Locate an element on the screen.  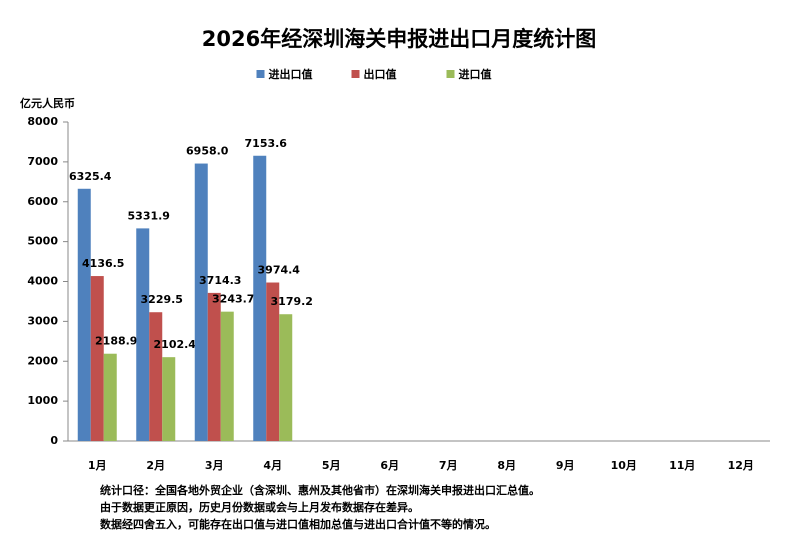
legend-label: 进口值 is located at coordinates (475, 74).